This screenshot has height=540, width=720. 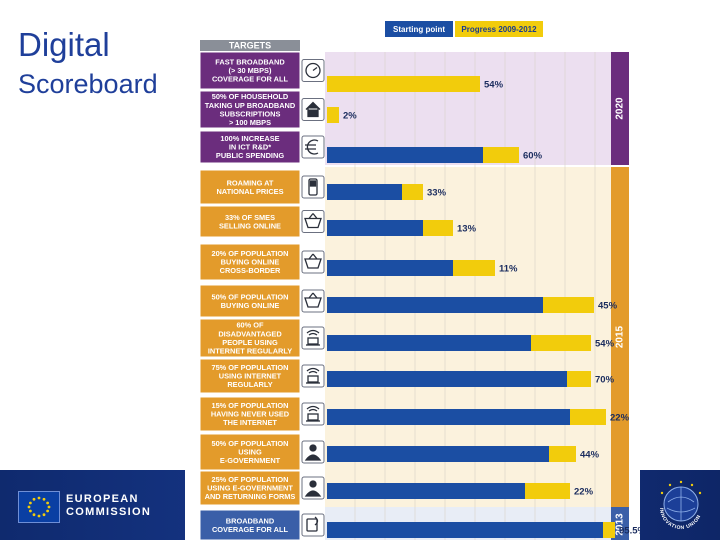 I want to click on targets-header-label: TARGETS, so click(x=250, y=46).